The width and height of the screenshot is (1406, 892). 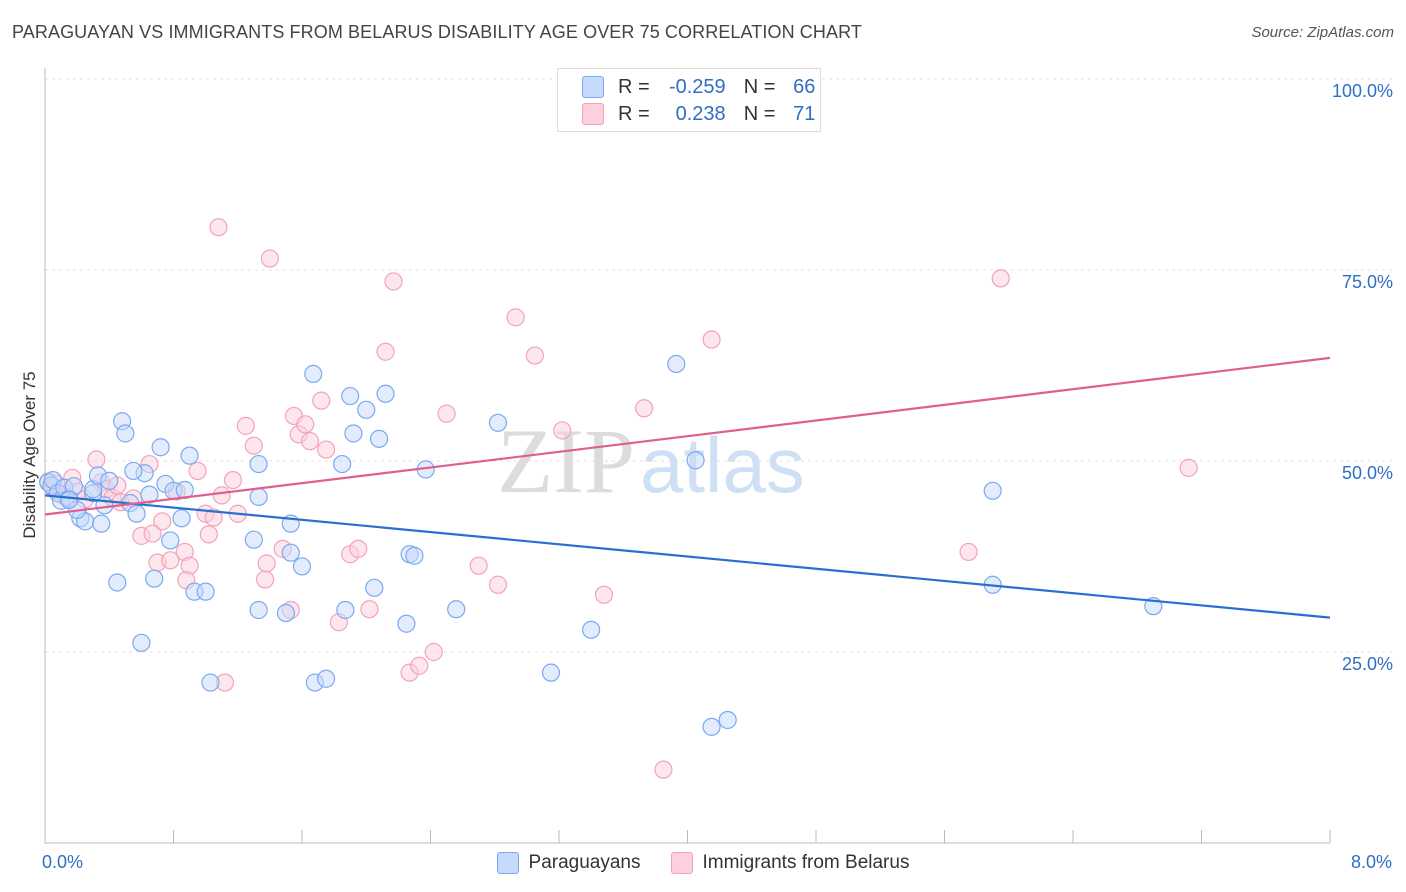 I want to click on legend-swatch-belarus, so click(x=681, y=863).